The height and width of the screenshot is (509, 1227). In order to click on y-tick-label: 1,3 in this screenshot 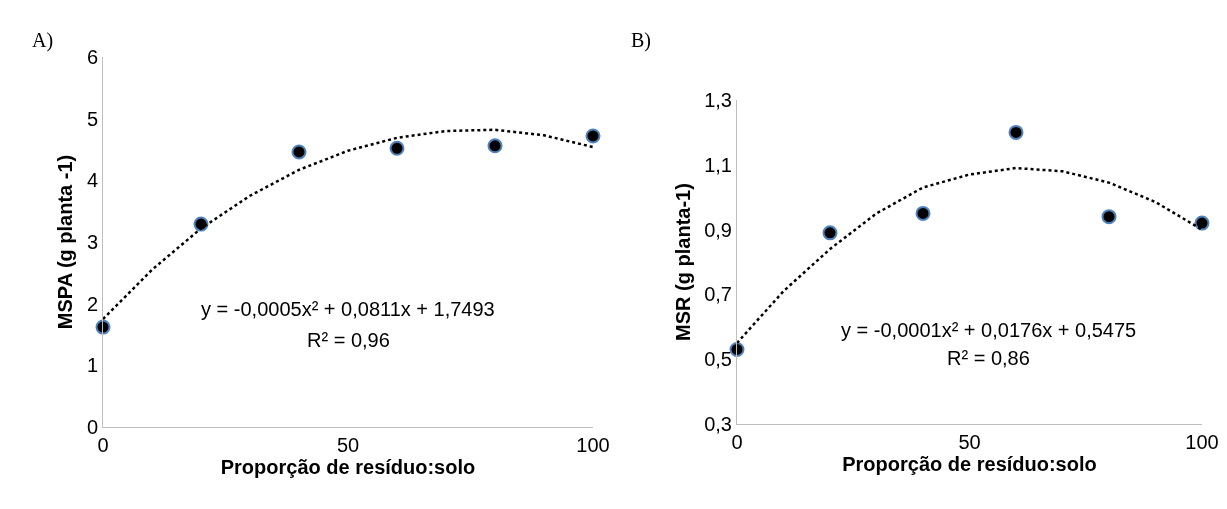, I will do `click(718, 100)`.